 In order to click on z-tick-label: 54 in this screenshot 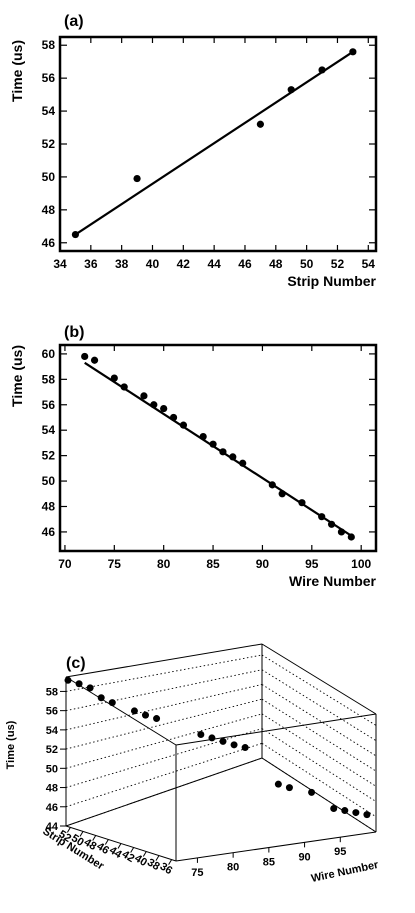, I will do `click(52, 731)`.